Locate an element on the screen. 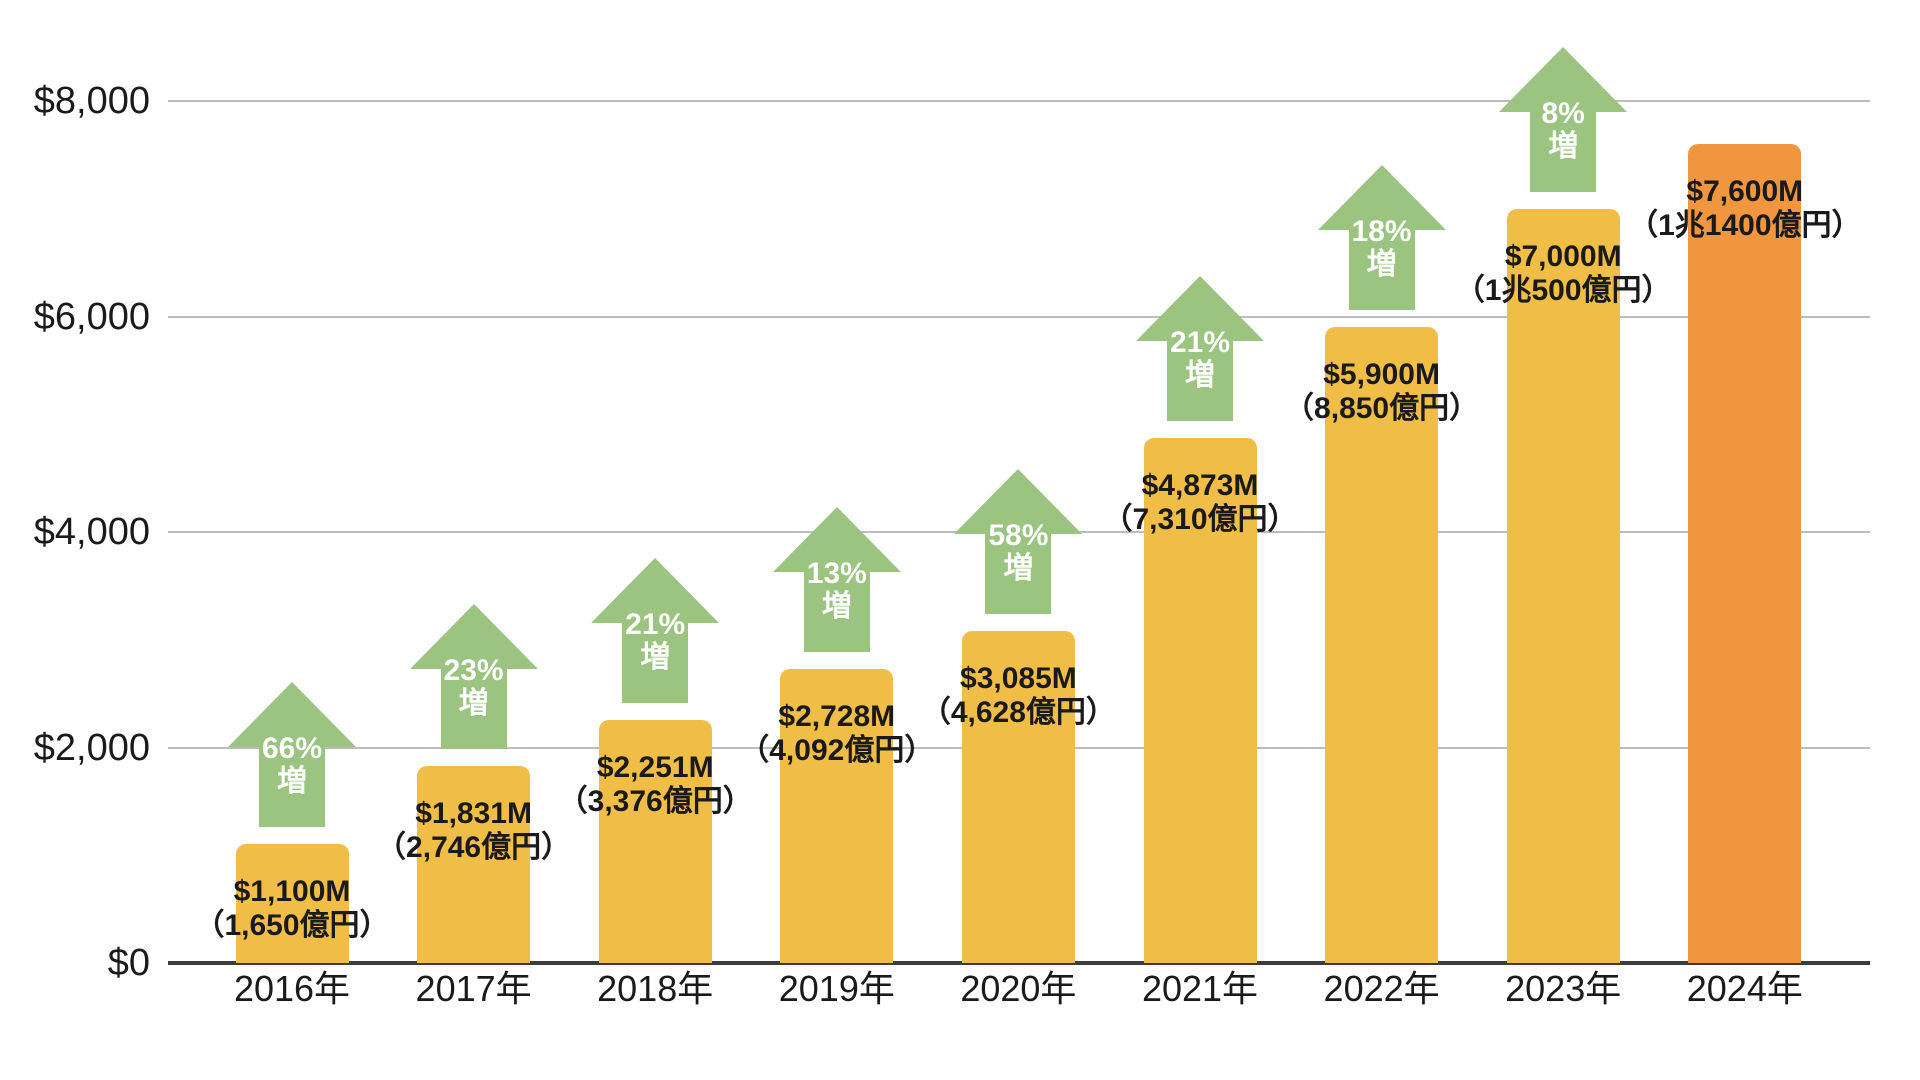 The image size is (1920, 1080). growth-percent-value: 23% is located at coordinates (473, 670).